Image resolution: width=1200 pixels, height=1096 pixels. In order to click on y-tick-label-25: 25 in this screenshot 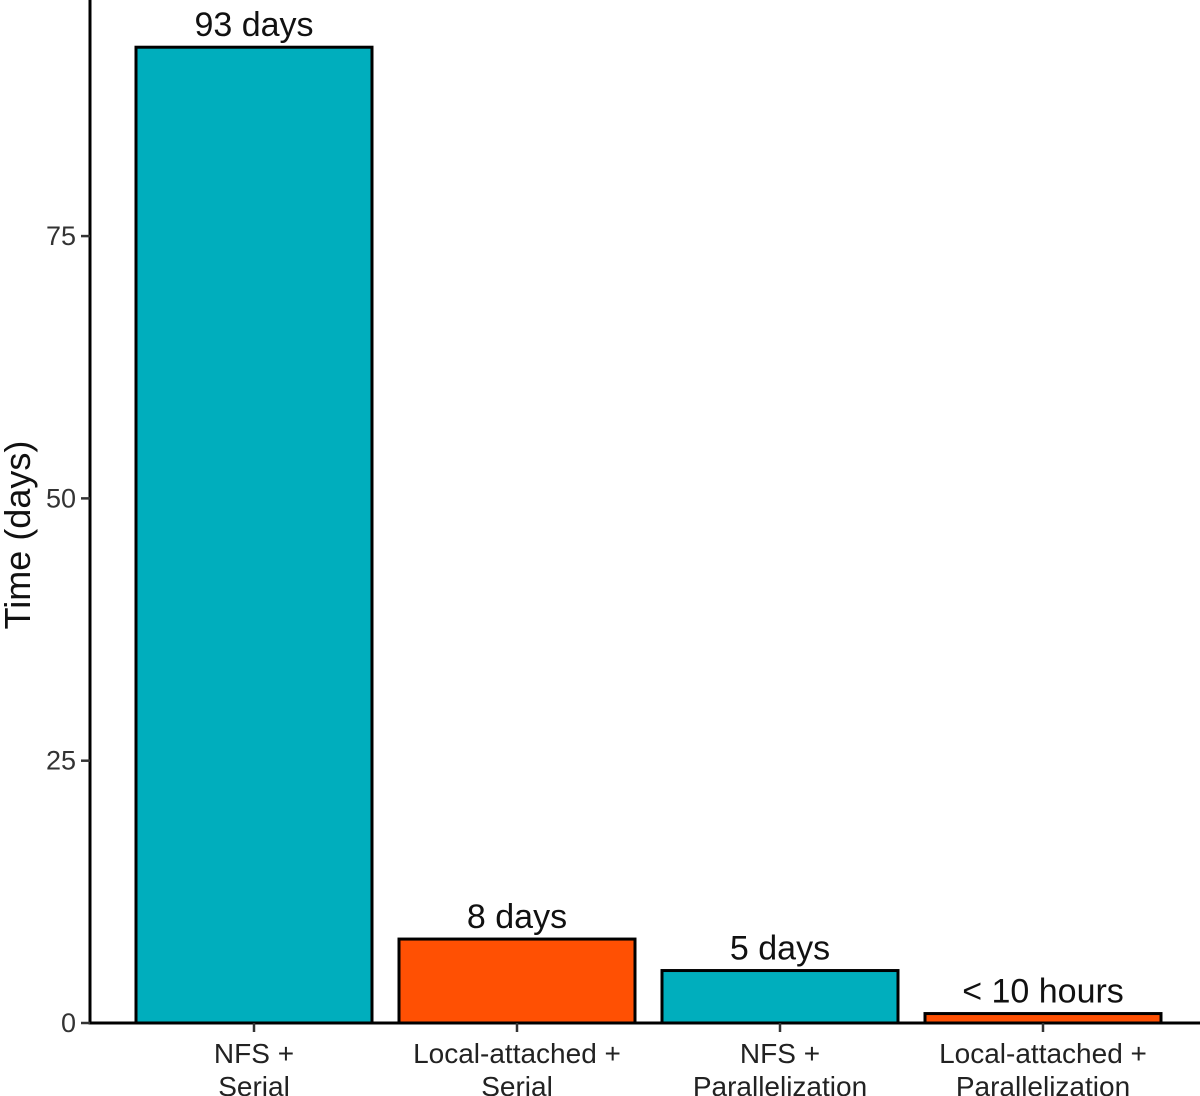, I will do `click(61, 761)`.